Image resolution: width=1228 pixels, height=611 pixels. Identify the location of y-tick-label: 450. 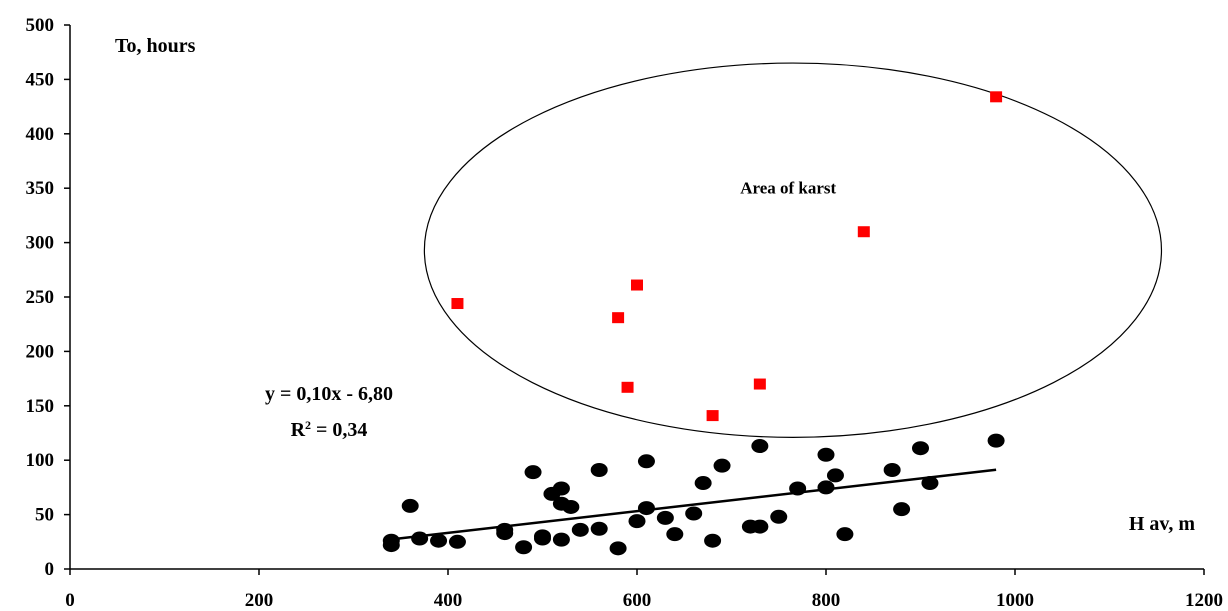
(40, 79).